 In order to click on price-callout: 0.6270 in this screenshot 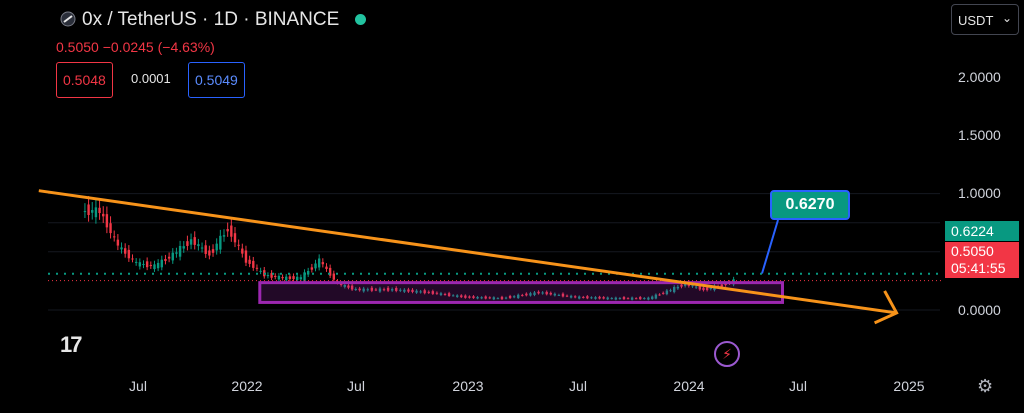, I will do `click(810, 205)`.